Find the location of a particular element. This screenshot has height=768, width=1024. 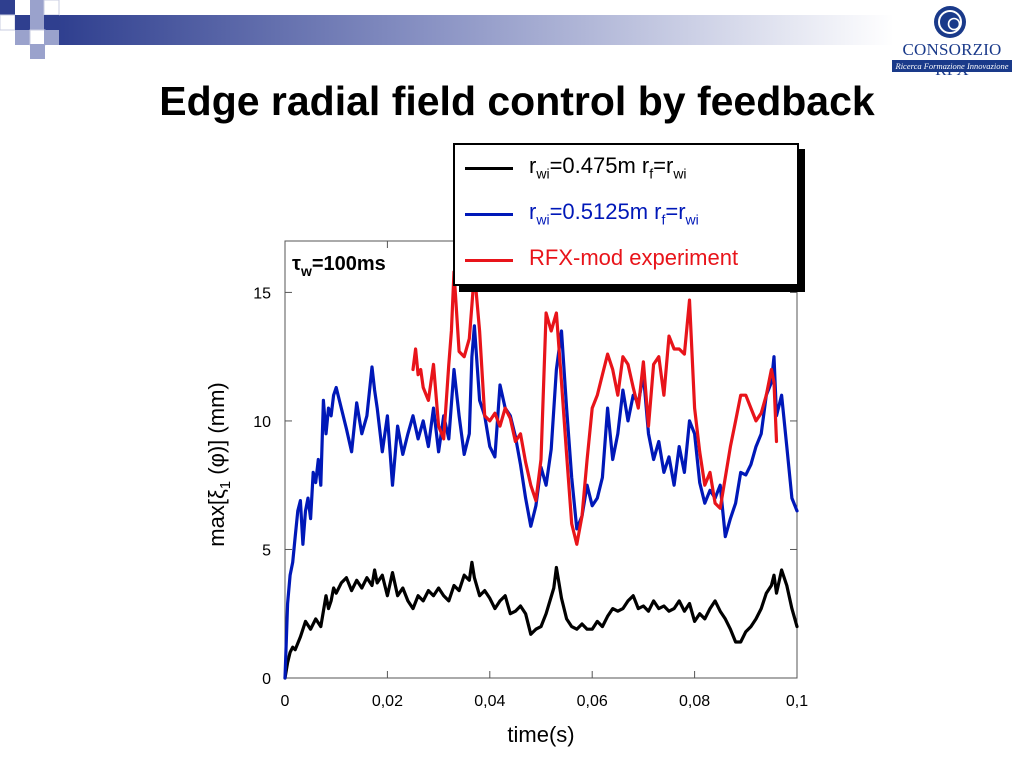

x-axis-label: time(s) is located at coordinates (540, 734).